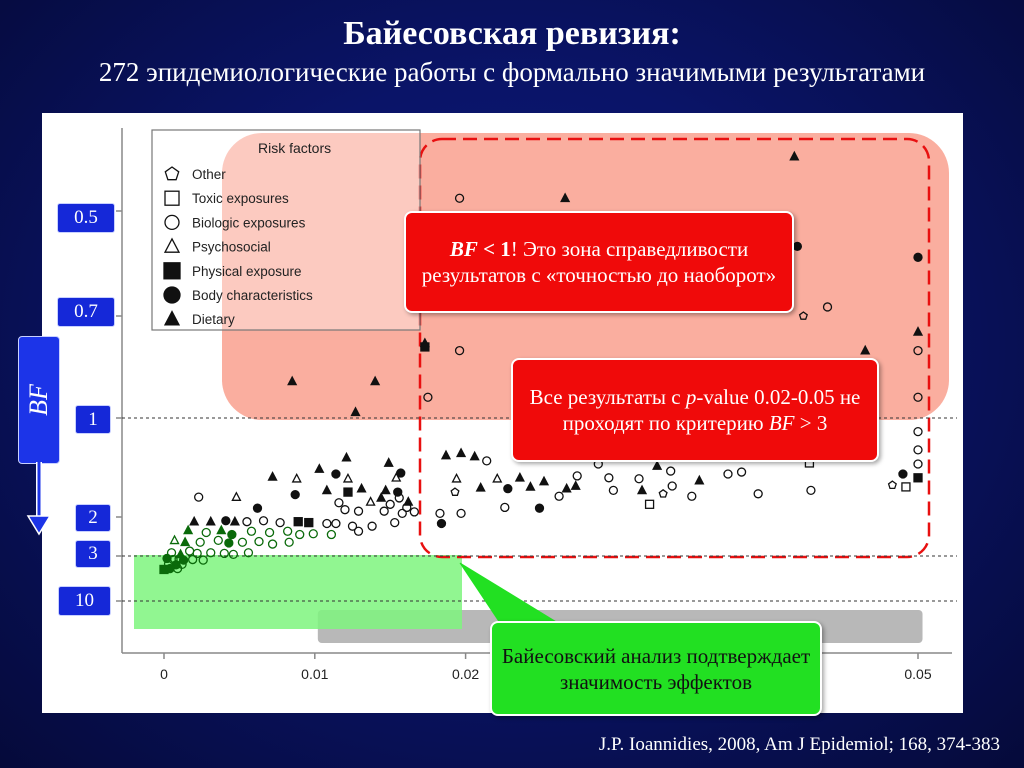  I want to click on bf-tick-label: 0.7, so click(86, 312).